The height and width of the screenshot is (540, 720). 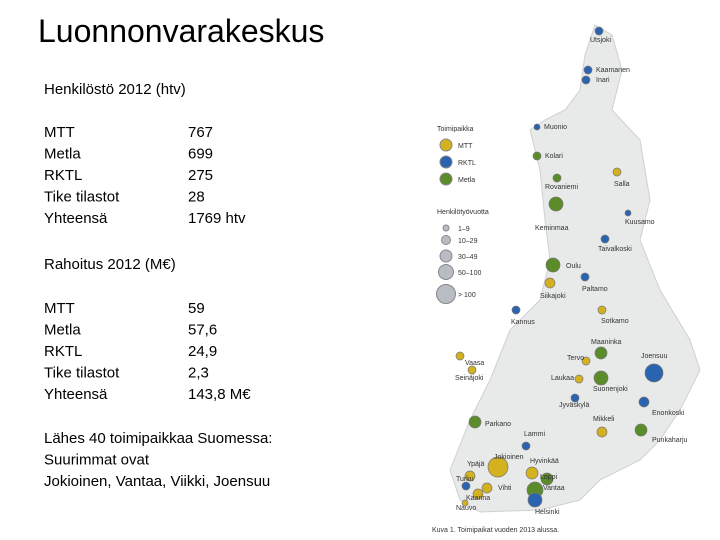 What do you see at coordinates (555, 127) in the screenshot?
I see `place-label: Muonio` at bounding box center [555, 127].